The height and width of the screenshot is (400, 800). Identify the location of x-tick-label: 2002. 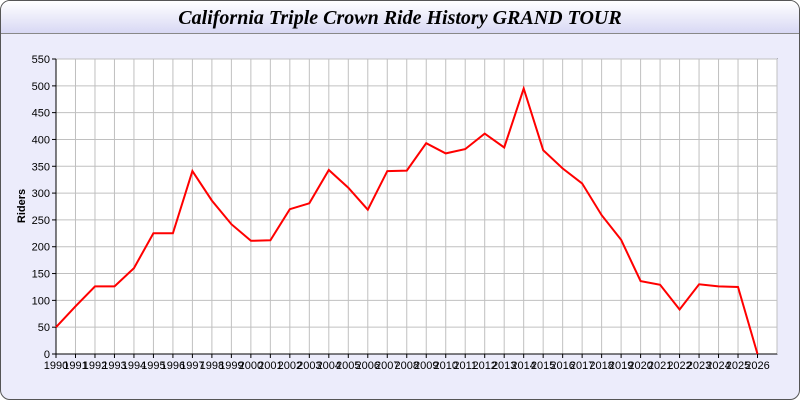
(290, 366).